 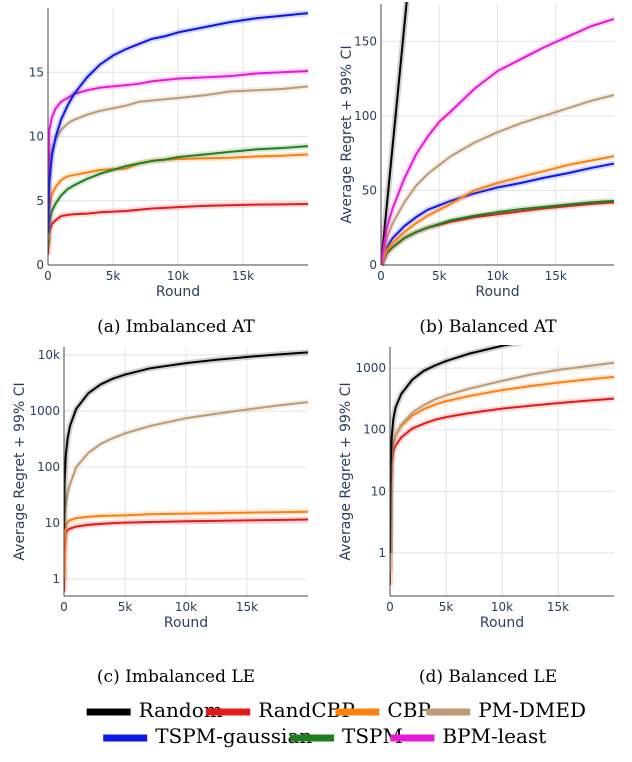 What do you see at coordinates (369, 190) in the screenshot?
I see `y-tick-label: 50` at bounding box center [369, 190].